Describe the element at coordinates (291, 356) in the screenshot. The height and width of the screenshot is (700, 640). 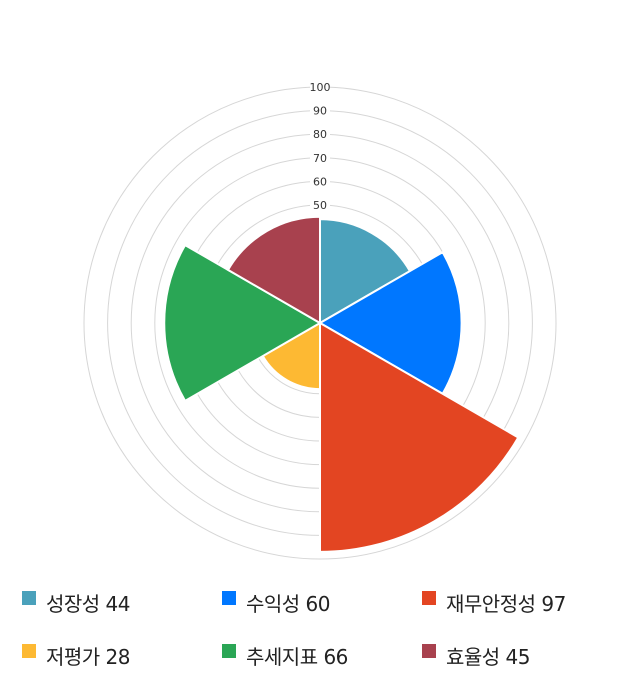
I see `slice-저평가` at that location.